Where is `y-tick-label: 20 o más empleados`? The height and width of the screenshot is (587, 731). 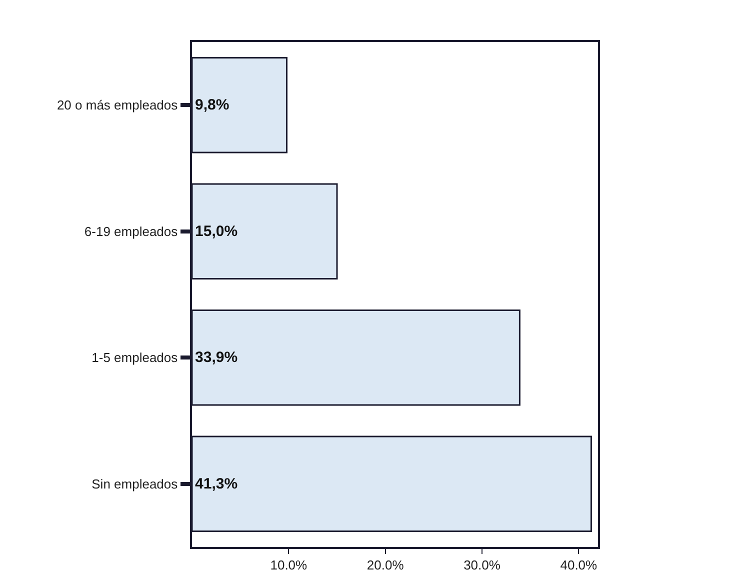 y-tick-label: 20 o más empleados is located at coordinates (117, 105).